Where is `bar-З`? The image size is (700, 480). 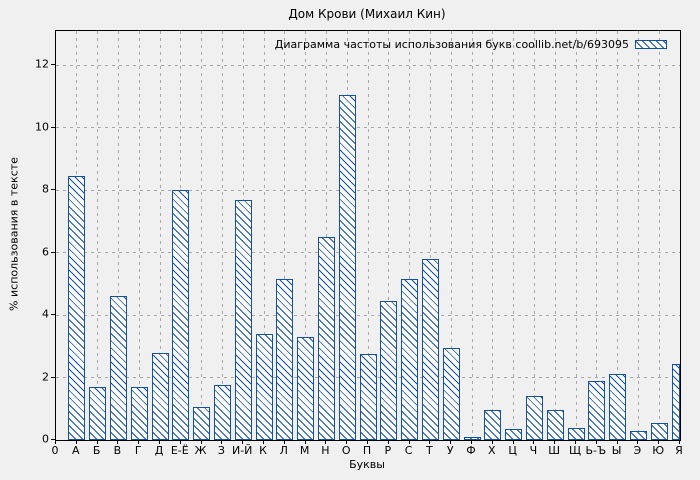
bar-З is located at coordinates (222, 412).